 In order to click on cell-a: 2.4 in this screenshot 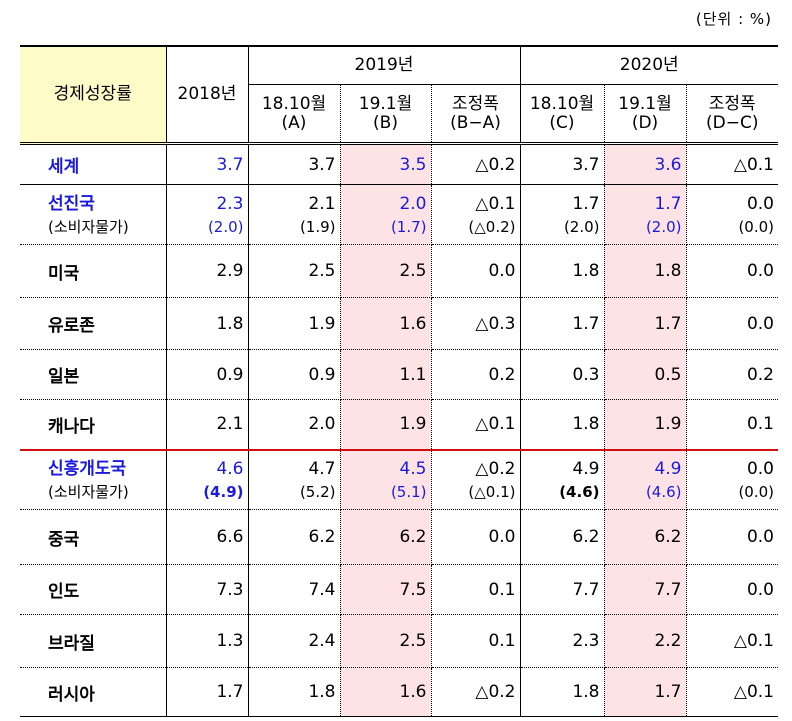, I will do `click(294, 641)`.